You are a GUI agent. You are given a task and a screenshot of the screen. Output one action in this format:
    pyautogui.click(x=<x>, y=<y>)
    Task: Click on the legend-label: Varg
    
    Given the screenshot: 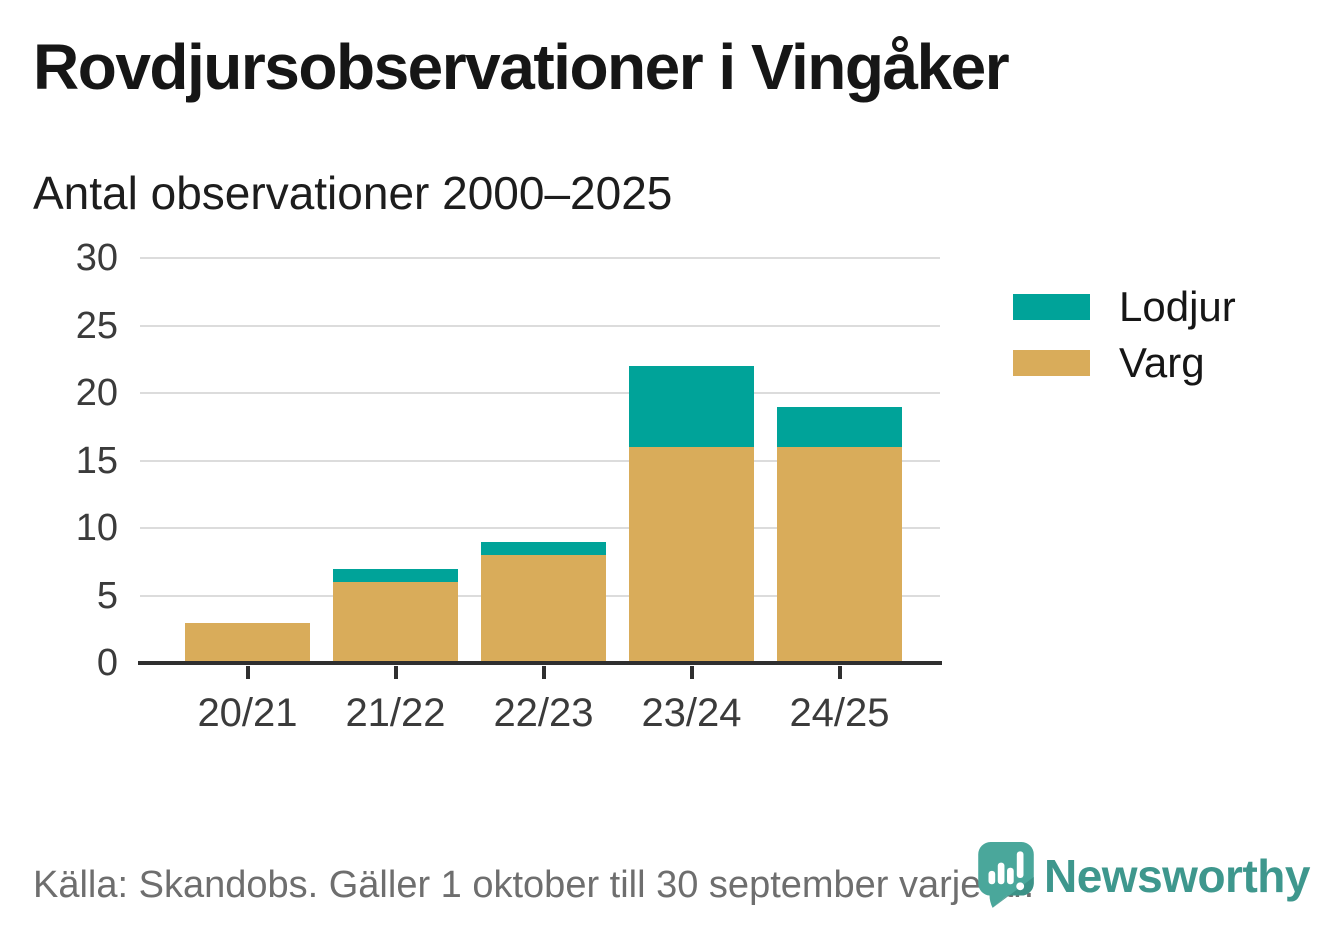 What is the action you would take?
    pyautogui.click(x=1162, y=362)
    